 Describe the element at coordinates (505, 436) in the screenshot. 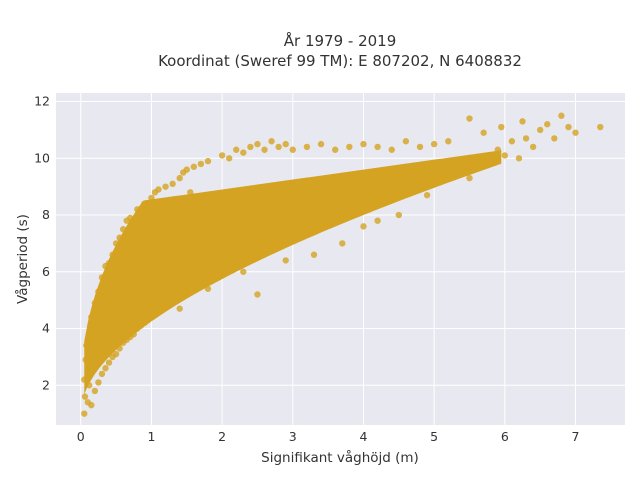

I see `x-tick-label: 6` at that location.